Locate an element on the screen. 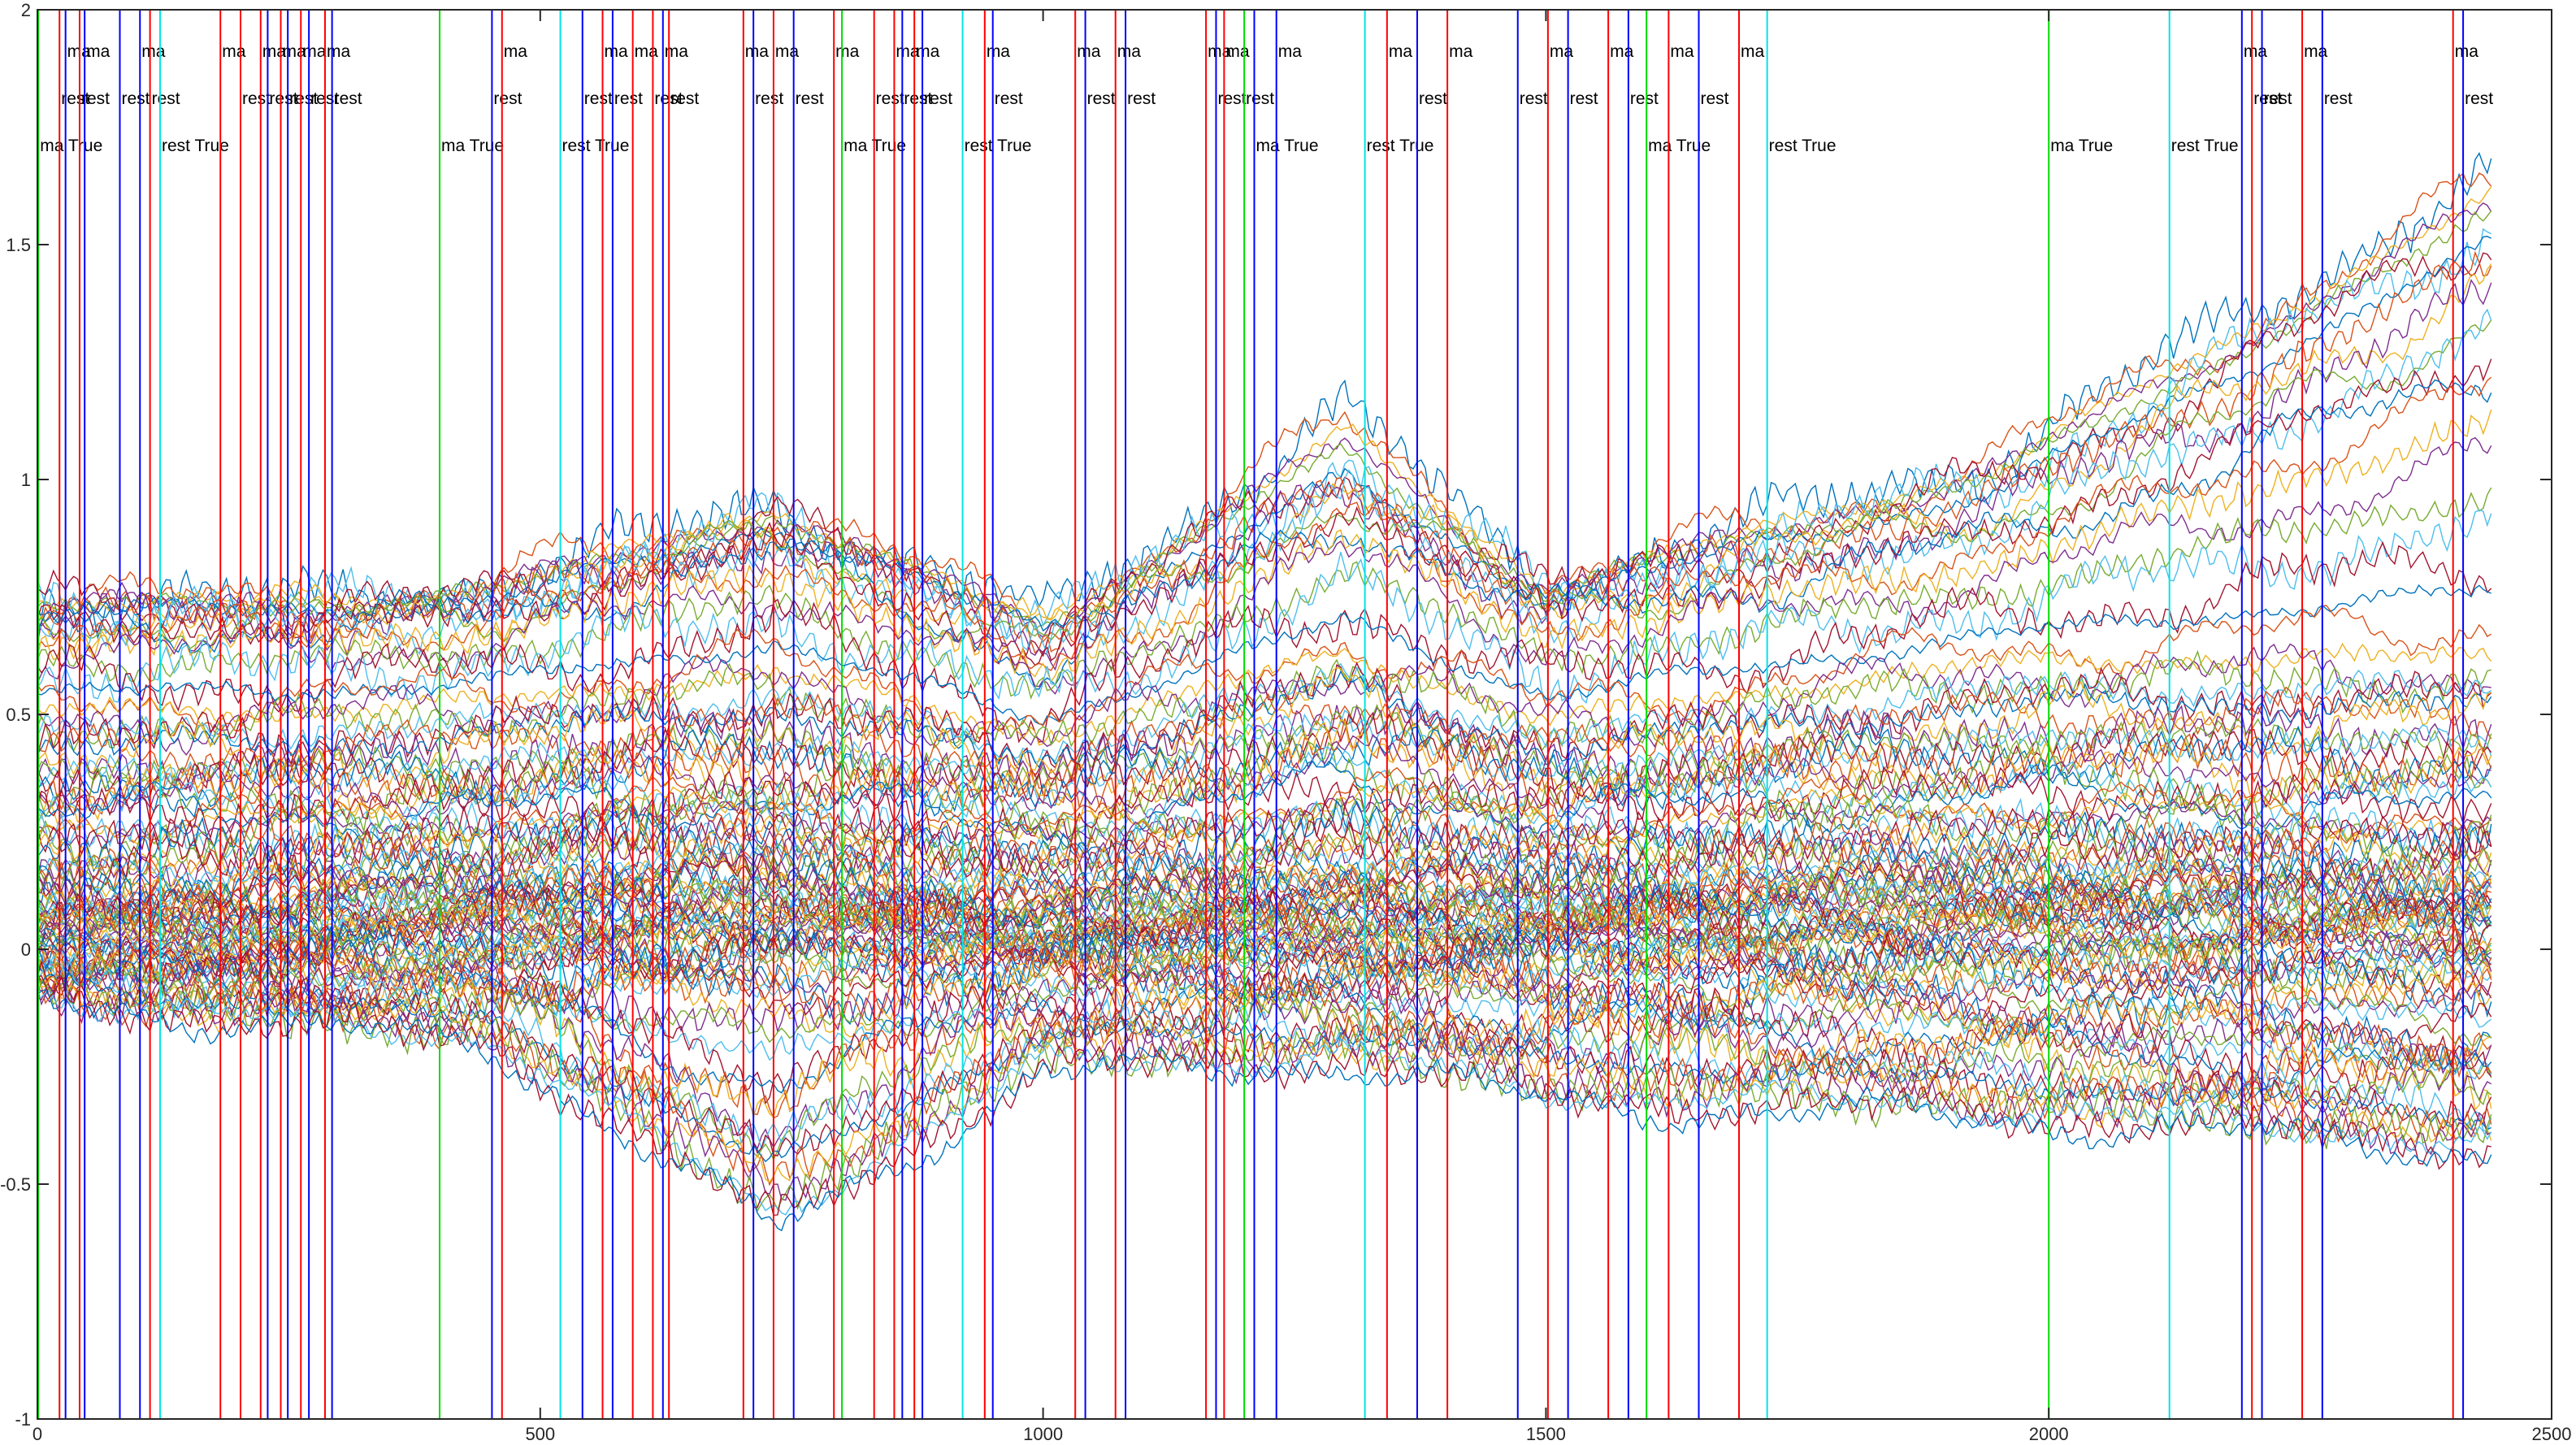  y-tick-label: 0 is located at coordinates (26, 949).